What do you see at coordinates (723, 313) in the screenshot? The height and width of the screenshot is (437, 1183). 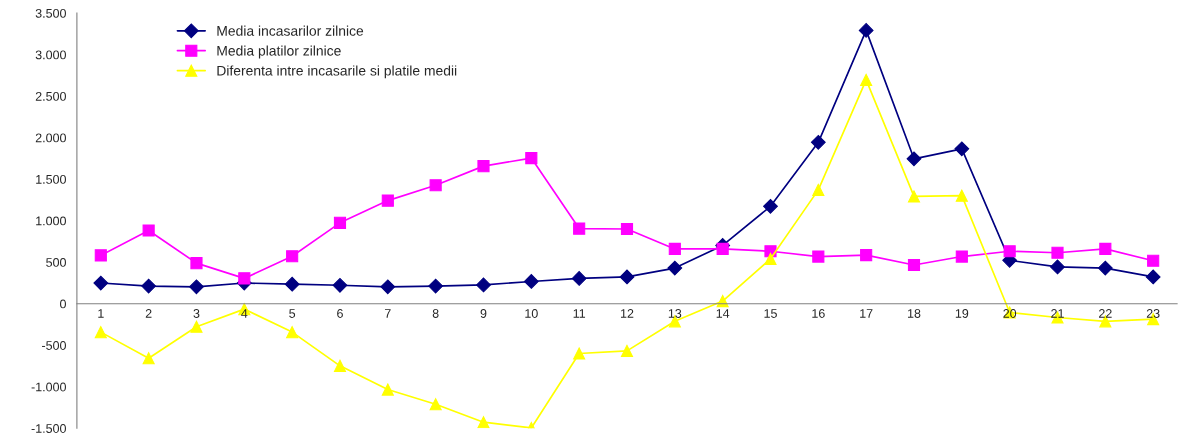 I see `x-tick-label: 14` at bounding box center [723, 313].